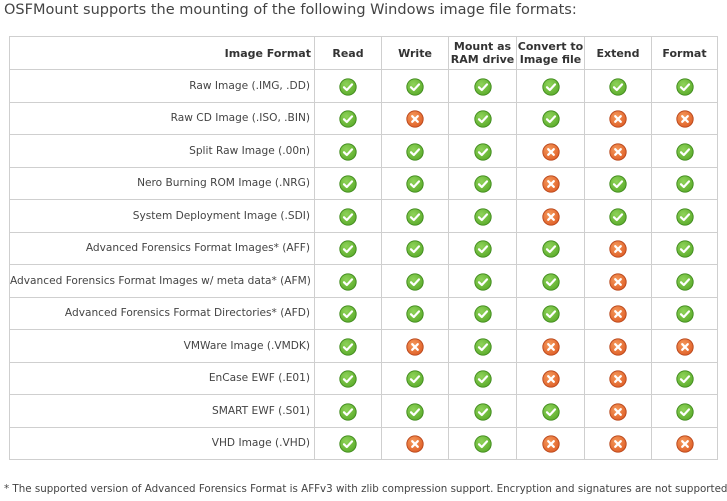  What do you see at coordinates (550, 59) in the screenshot?
I see `header-convert-line2: Image file` at bounding box center [550, 59].